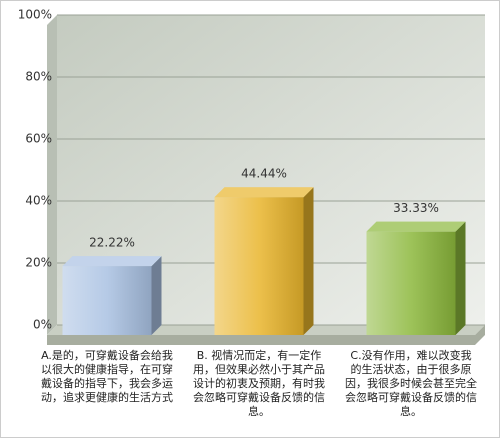  Describe the element at coordinates (42, 325) in the screenshot. I see `y-tick-label: 0%` at that location.